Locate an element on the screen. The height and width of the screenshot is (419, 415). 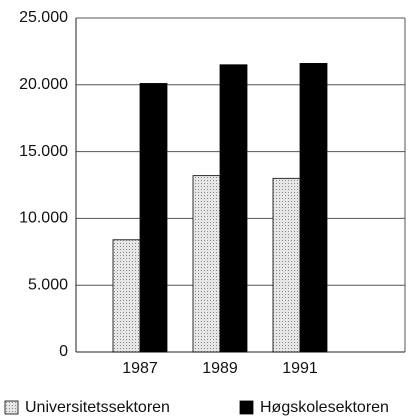
legend-label: Høgskolesektoren is located at coordinates (324, 407).